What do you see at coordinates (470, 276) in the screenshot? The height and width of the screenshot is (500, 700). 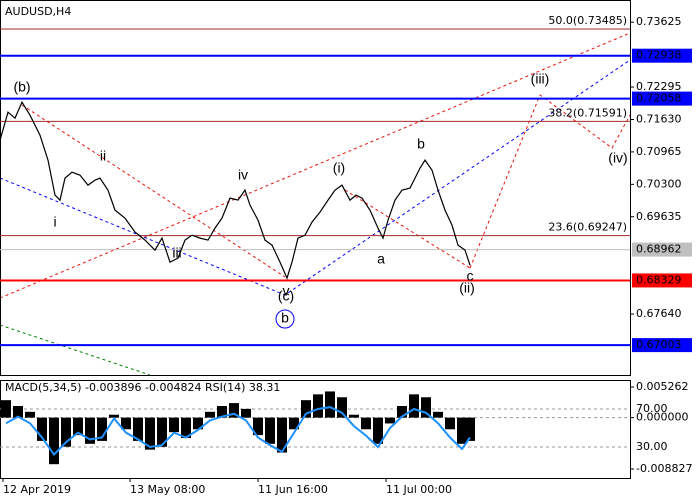 I see `wave-label: c` at bounding box center [470, 276].